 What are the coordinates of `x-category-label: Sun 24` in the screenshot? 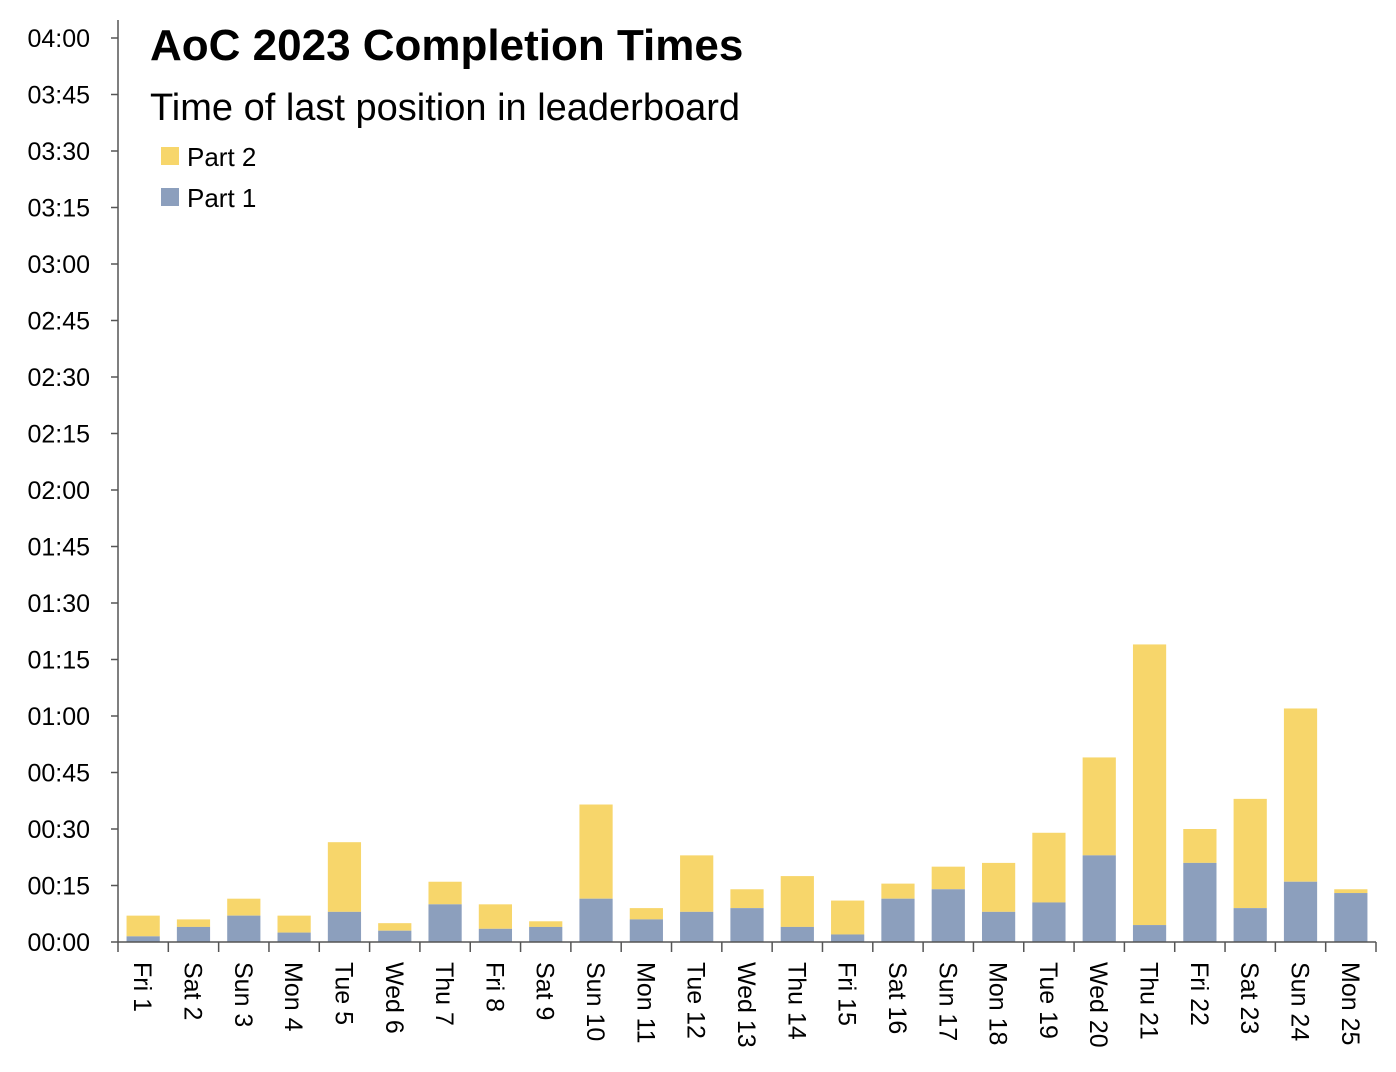 It's located at (1300, 1001).